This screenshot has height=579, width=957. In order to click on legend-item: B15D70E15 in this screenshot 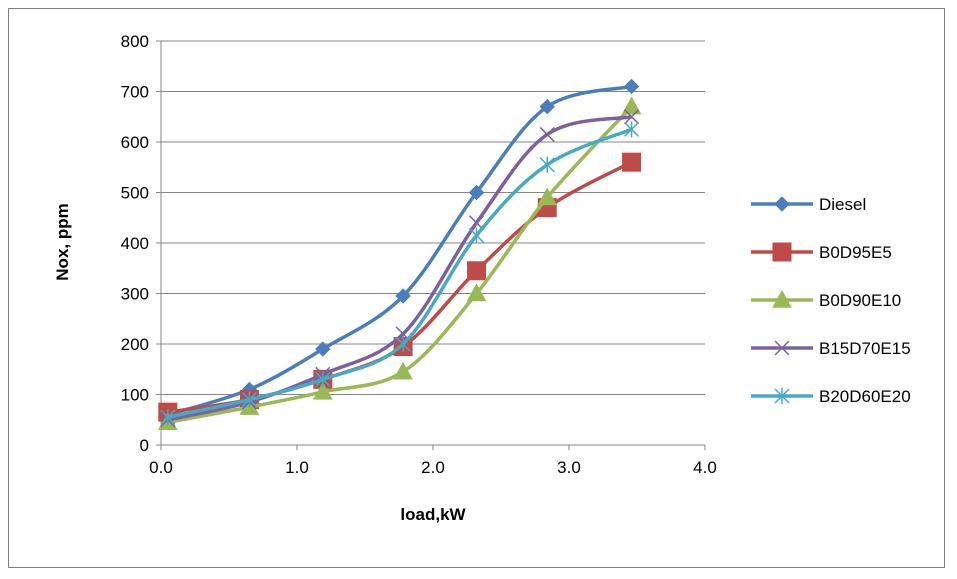, I will do `click(831, 348)`.